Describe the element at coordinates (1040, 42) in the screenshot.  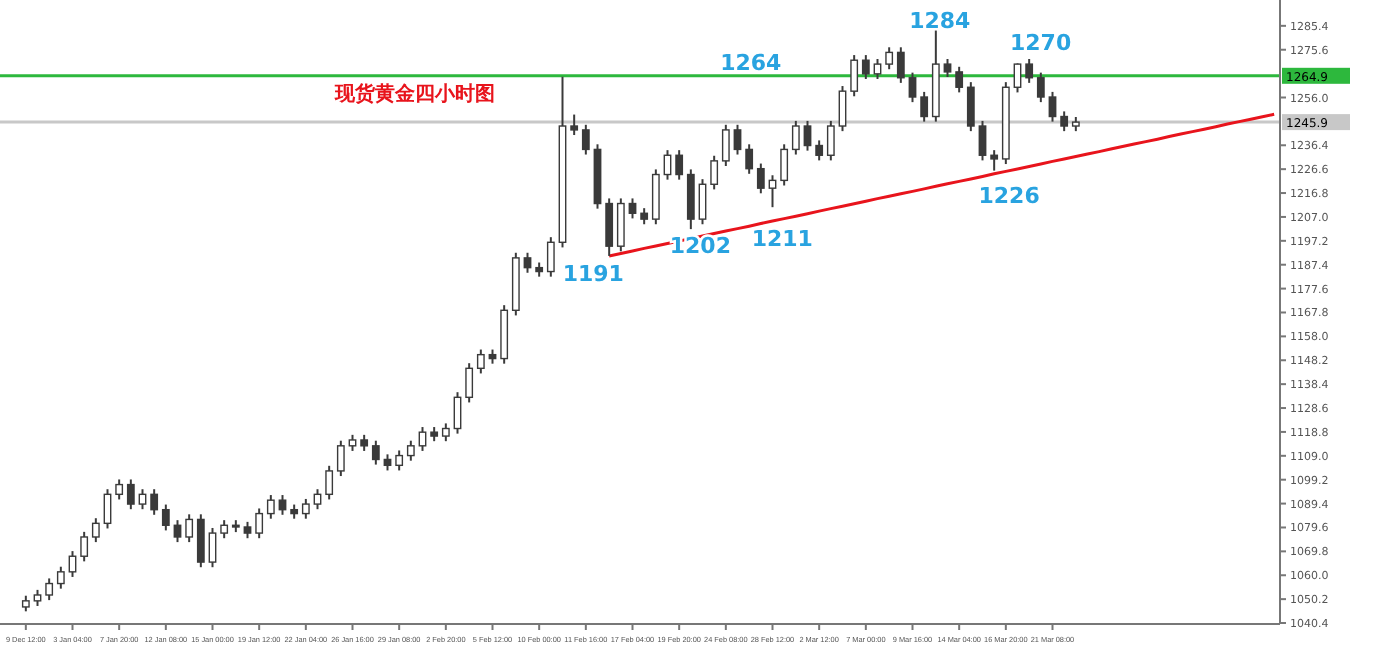
I see `annotation: 1270` at that location.